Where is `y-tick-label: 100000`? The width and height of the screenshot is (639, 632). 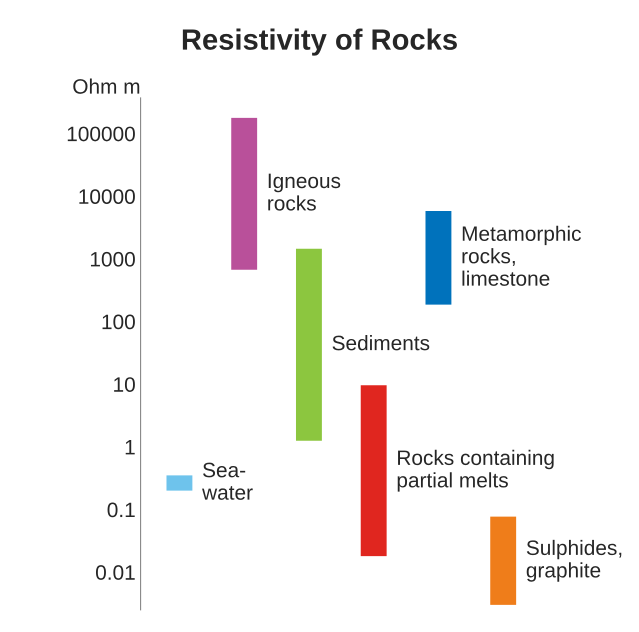
y-tick-label: 100000 is located at coordinates (101, 134).